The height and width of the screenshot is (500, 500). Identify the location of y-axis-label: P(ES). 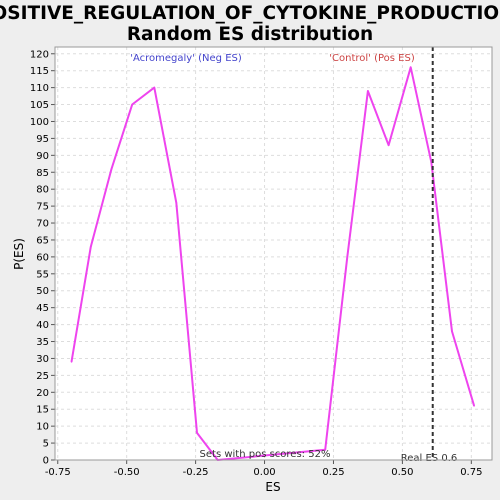
(19, 254).